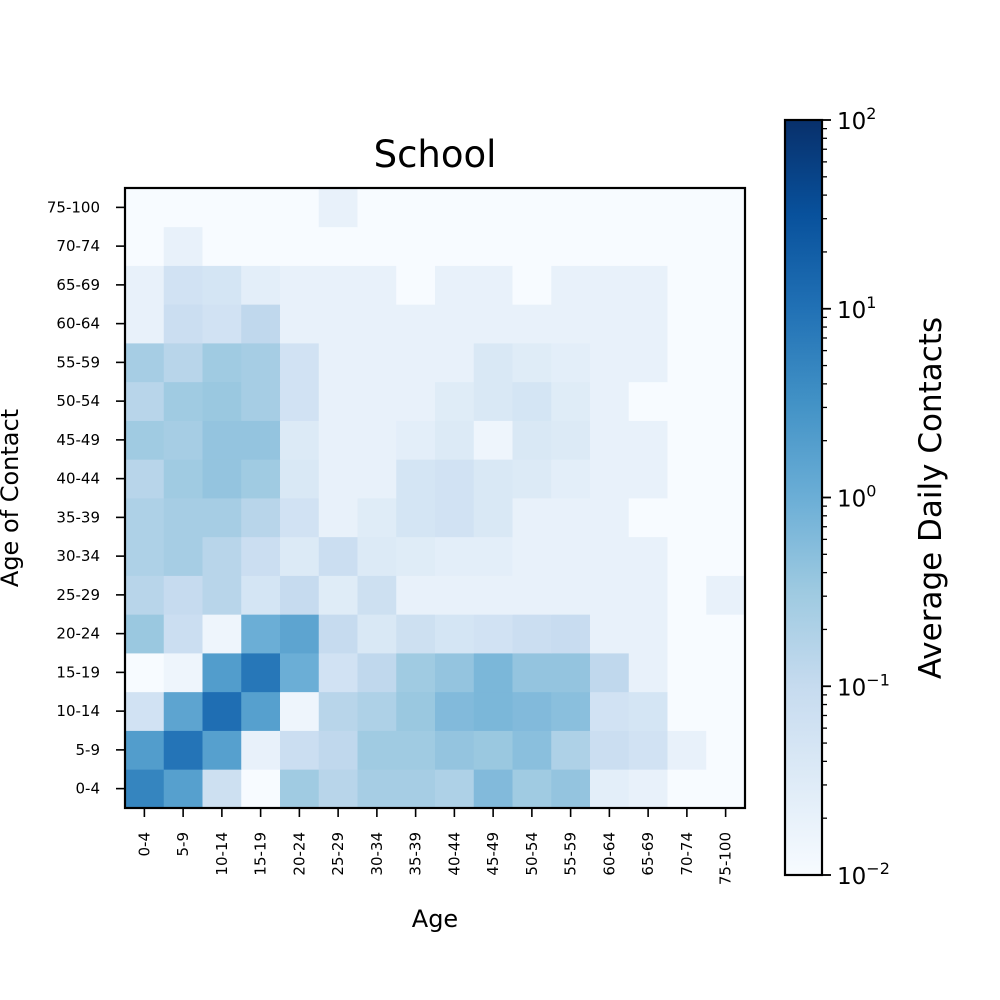 The image size is (1000, 1000). Describe the element at coordinates (609, 854) in the screenshot. I see `x-tick-label: 60-64` at that location.